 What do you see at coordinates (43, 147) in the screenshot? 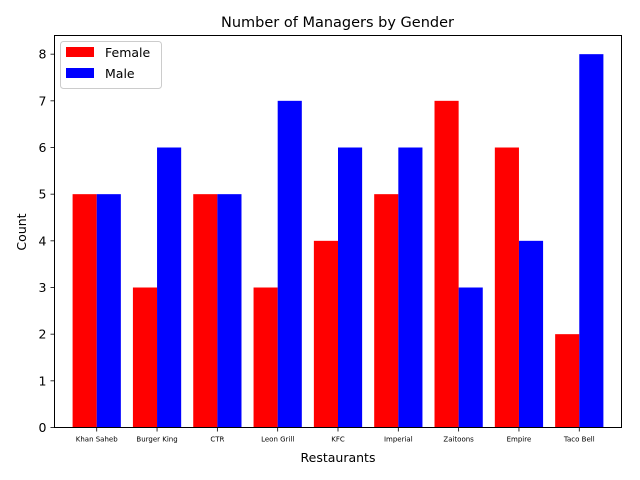
I see `y-tick-label: 6` at bounding box center [43, 147].